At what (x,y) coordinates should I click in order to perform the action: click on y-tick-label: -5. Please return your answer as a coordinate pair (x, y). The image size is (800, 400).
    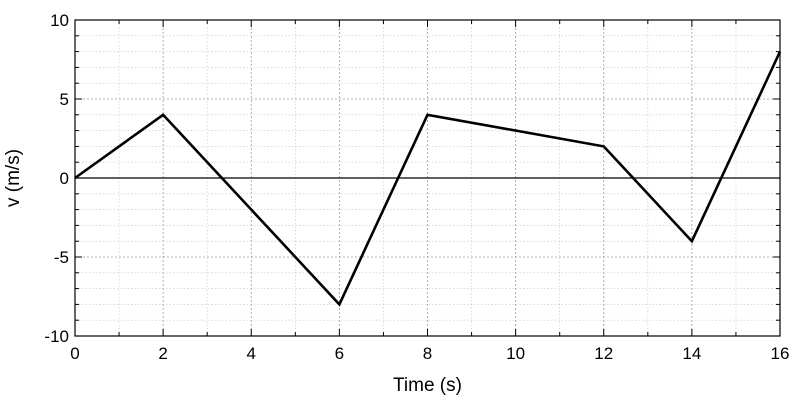
    Looking at the image, I should click on (61, 257).